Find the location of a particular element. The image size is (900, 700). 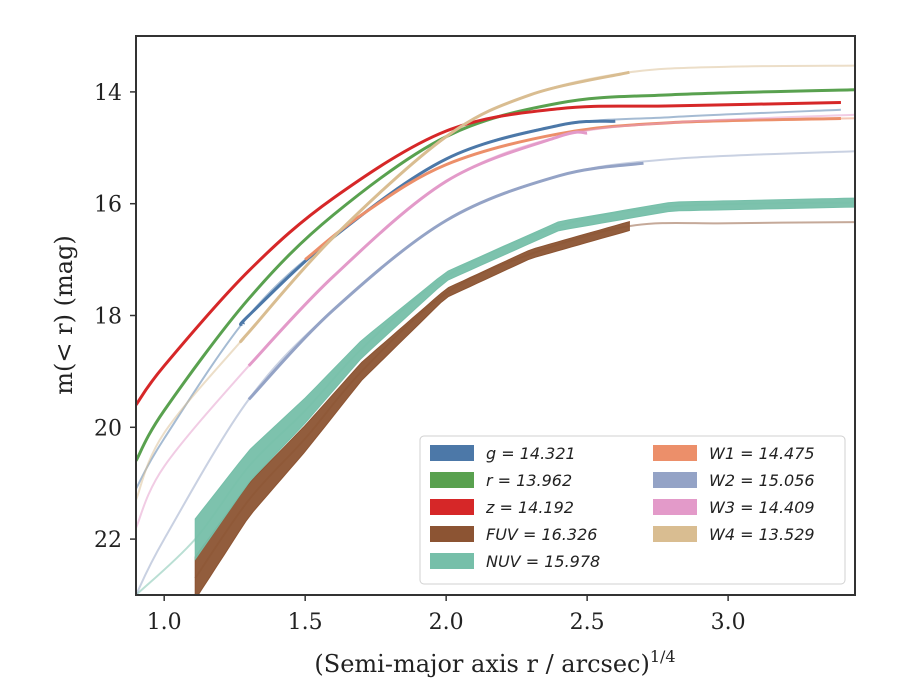

y-axis-label: m(< r) (mag) is located at coordinates (64, 314).